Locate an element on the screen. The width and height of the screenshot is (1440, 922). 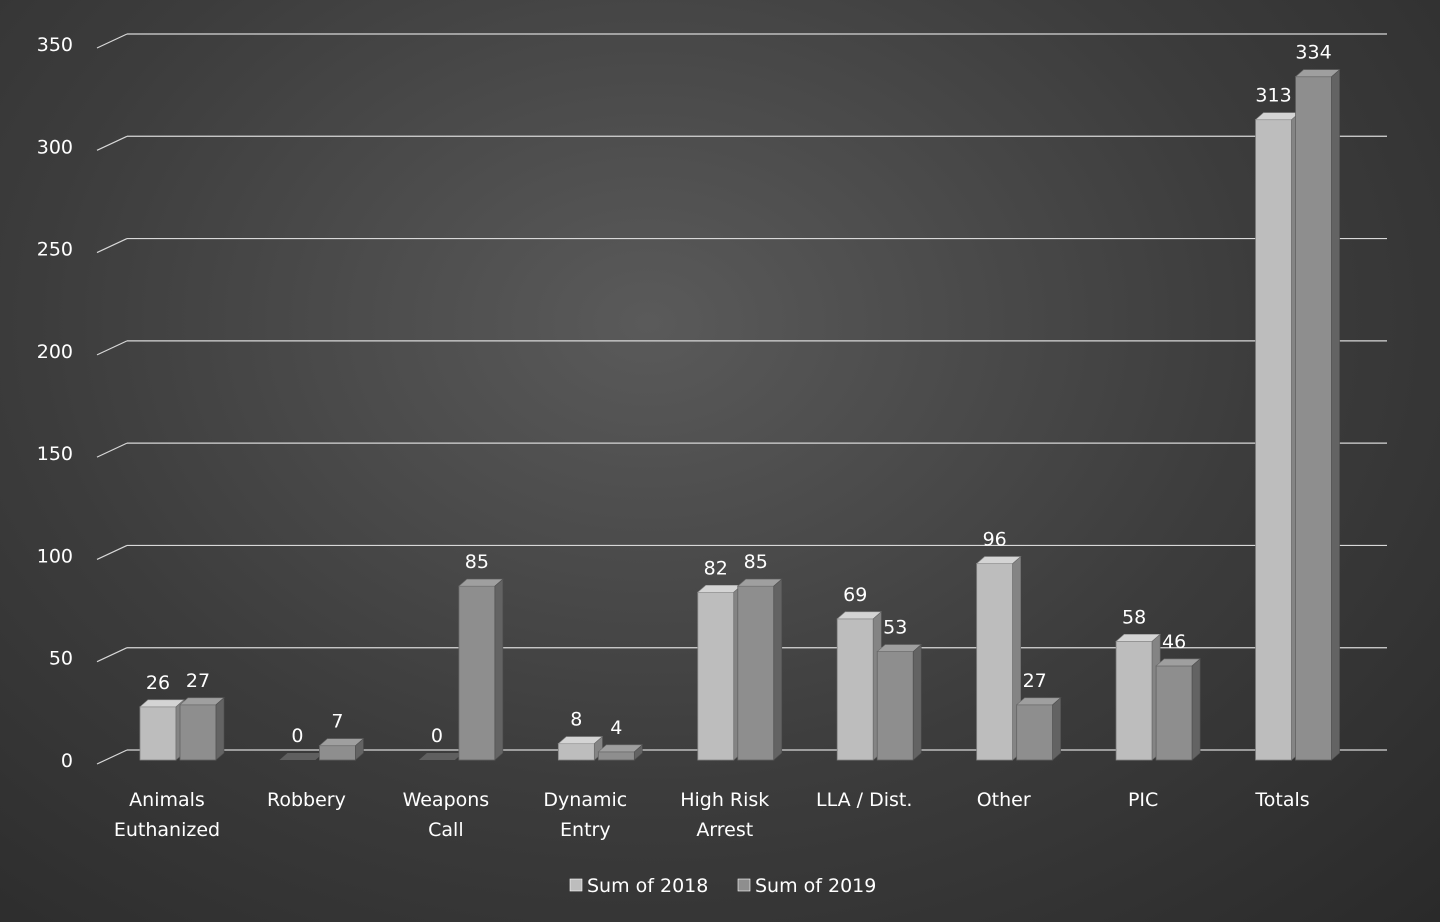
legend-label: Sum of 2019 is located at coordinates (815, 886).